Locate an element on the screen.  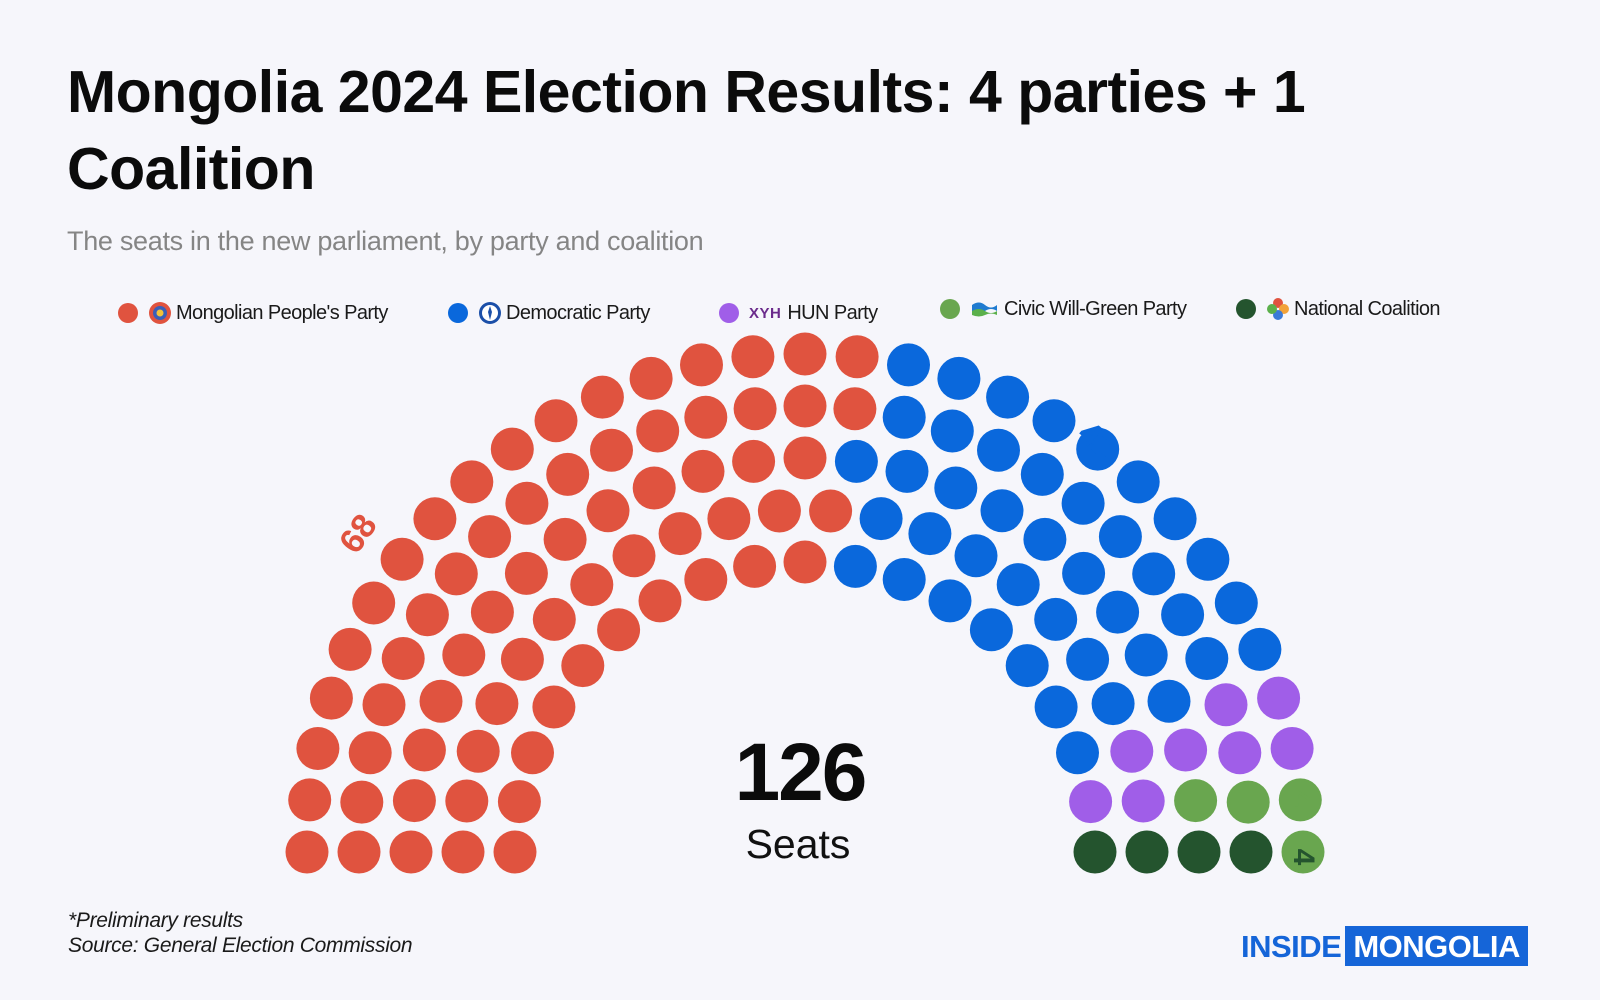
legend-label-mpp: Mongolian People's Party is located at coordinates (282, 312).